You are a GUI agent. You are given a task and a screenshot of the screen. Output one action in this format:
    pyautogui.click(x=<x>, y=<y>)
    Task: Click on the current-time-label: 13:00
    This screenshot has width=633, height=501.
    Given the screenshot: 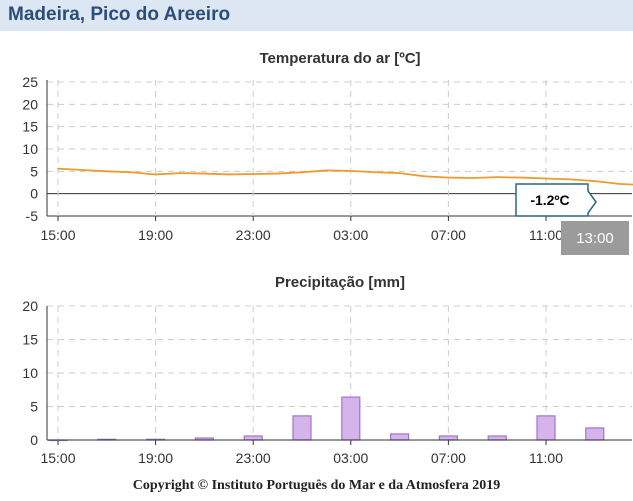 What is the action you would take?
    pyautogui.click(x=595, y=238)
    